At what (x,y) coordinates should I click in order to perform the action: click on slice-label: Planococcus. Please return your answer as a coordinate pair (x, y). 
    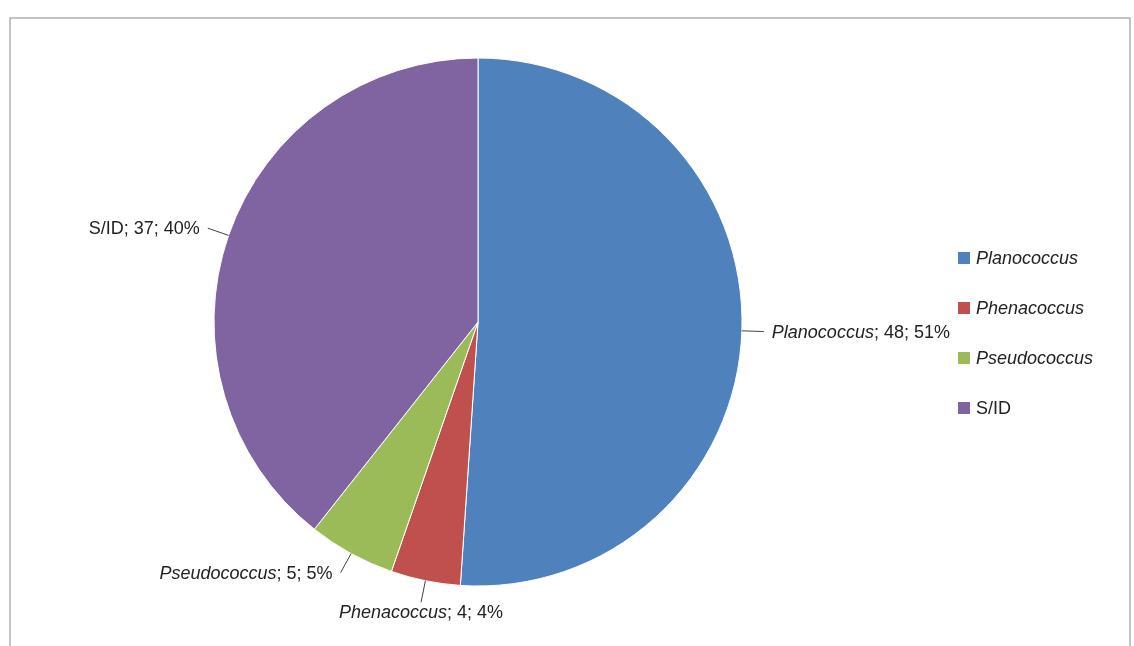
    Looking at the image, I should click on (822, 331).